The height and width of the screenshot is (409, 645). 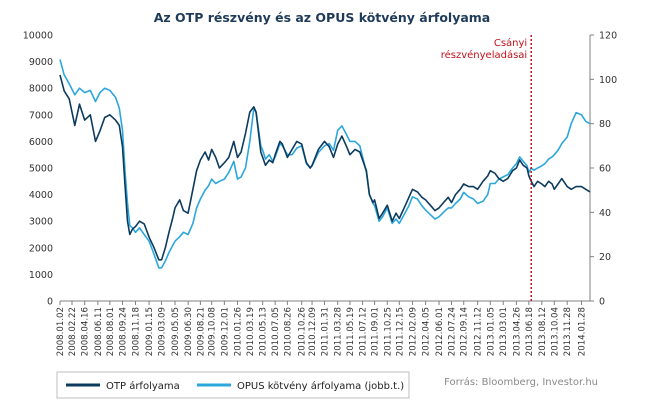 I want to click on x-tick-label: 2009.03.09, so click(x=163, y=331).